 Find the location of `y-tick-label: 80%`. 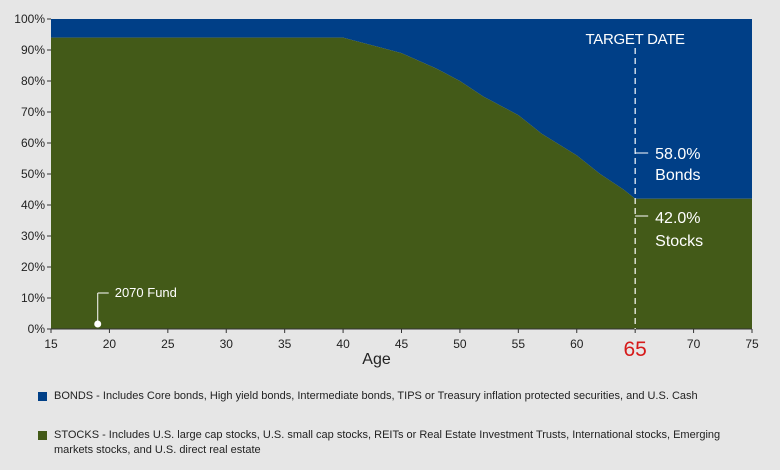

y-tick-label: 80% is located at coordinates (33, 81).